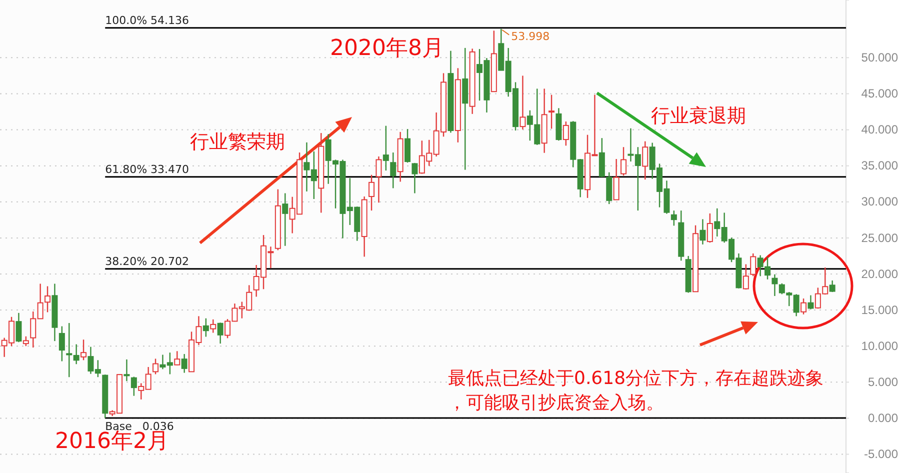  Describe the element at coordinates (698, 116) in the screenshot. I see `annotation: 行业衰退期` at that location.